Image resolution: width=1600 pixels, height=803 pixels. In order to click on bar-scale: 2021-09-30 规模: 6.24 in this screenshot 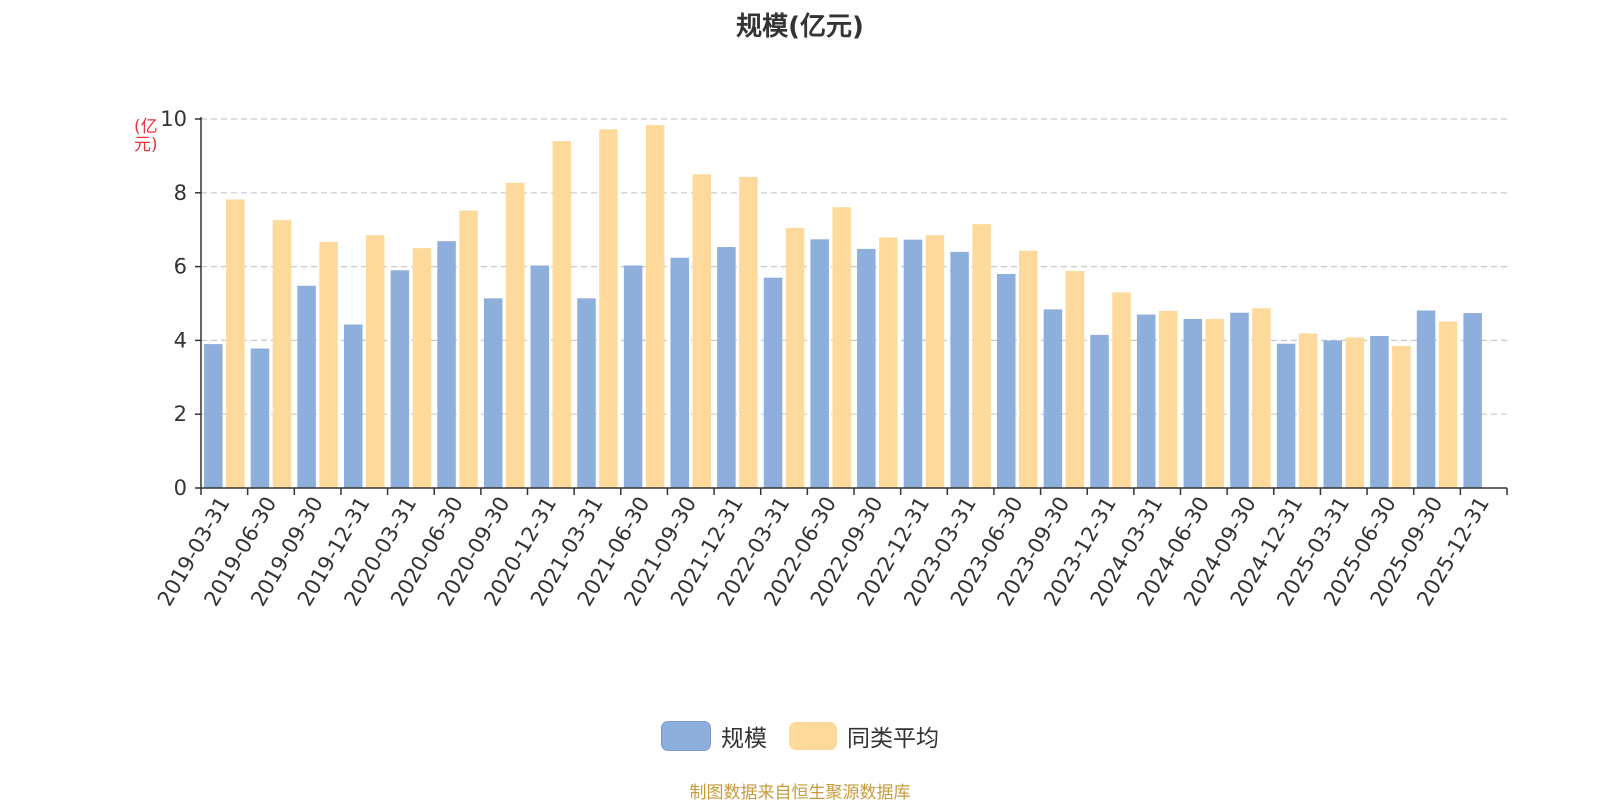, I will do `click(679, 372)`.